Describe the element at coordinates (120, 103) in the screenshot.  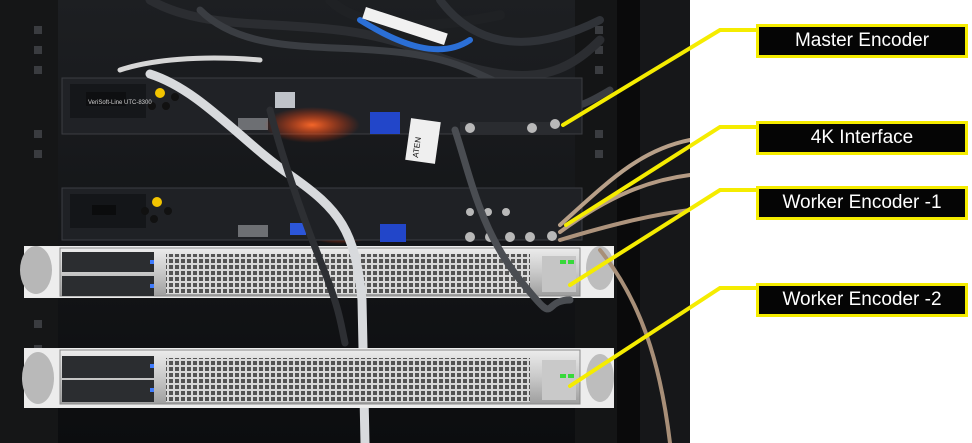
I see `front-panel-model-text: VeriSoft-Line UTC-8300` at that location.